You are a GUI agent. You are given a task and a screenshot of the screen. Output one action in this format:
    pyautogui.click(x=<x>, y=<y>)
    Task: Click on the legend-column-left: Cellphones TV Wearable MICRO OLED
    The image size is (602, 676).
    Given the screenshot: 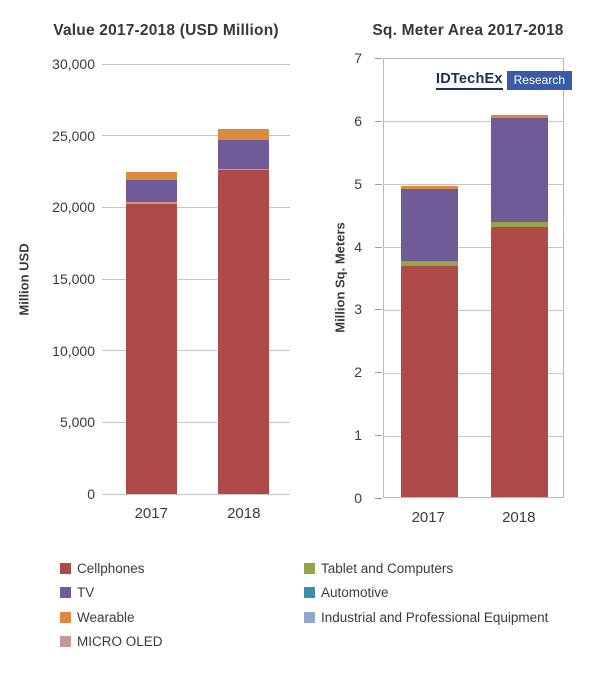 What is the action you would take?
    pyautogui.click(x=111, y=605)
    